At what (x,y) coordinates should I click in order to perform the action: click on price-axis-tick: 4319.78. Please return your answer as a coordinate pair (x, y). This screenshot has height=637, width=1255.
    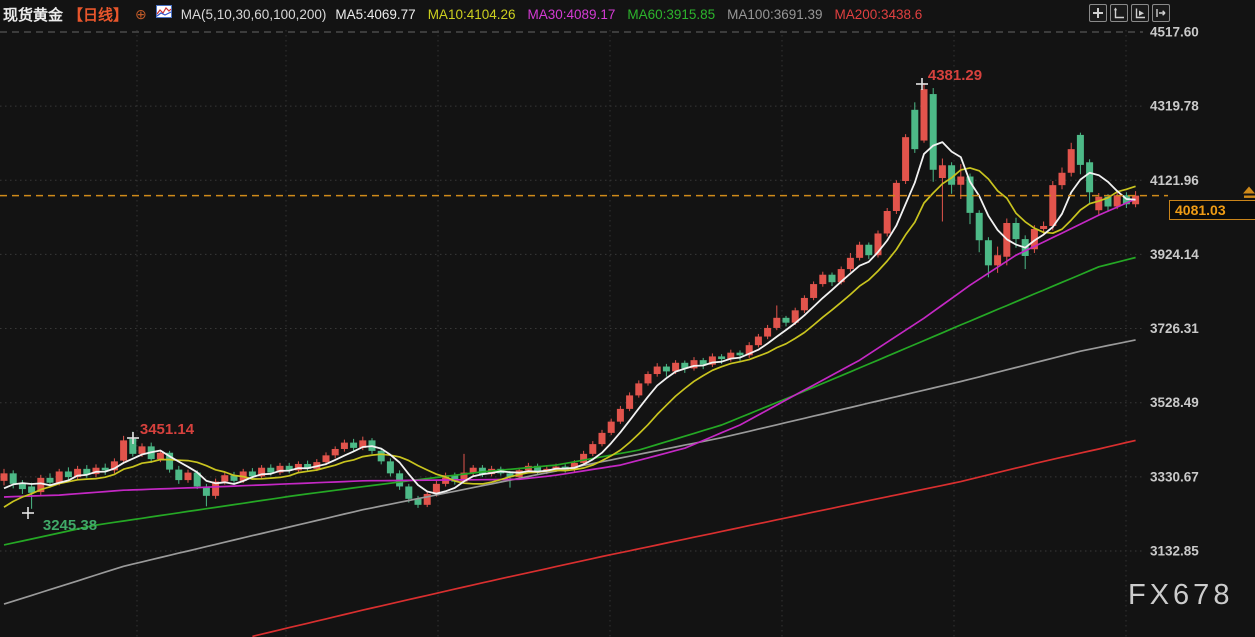
    Looking at the image, I should click on (1174, 106).